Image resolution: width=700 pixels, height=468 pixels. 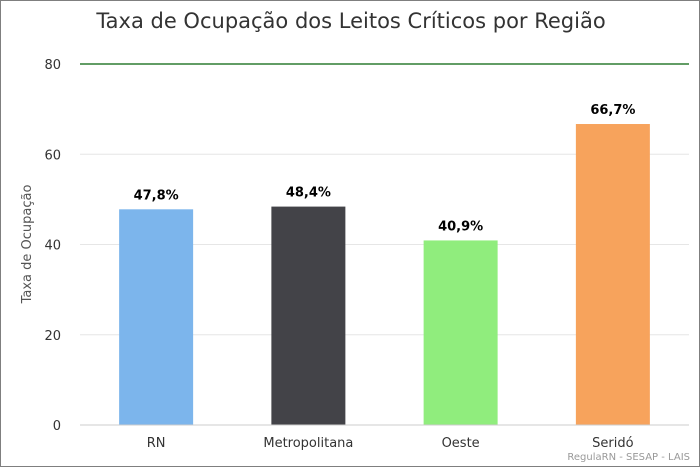 I want to click on data-label: 48,4%, so click(x=308, y=193).